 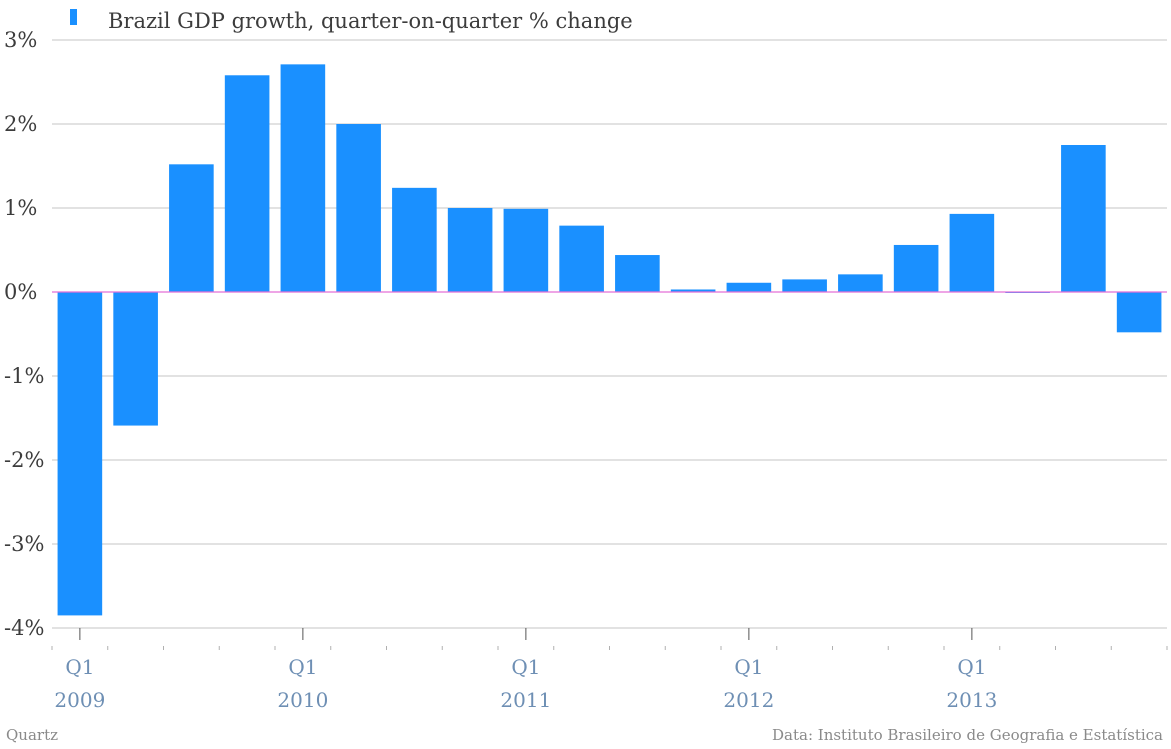 What do you see at coordinates (20, 40) in the screenshot?
I see `y-tick-label: 3%` at bounding box center [20, 40].